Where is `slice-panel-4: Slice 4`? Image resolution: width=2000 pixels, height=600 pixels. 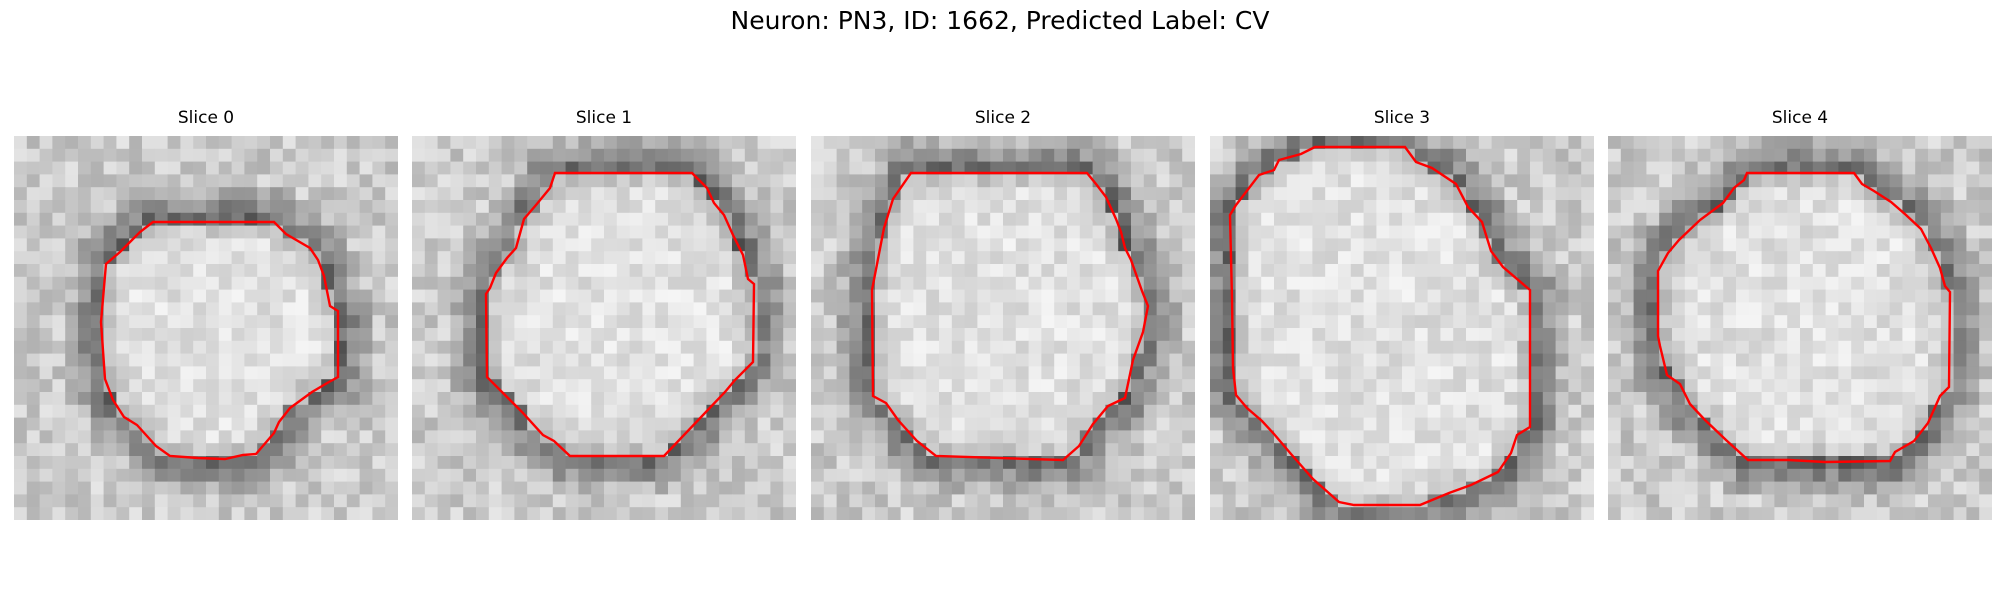 slice-panel-4: Slice 4 is located at coordinates (1800, 315).